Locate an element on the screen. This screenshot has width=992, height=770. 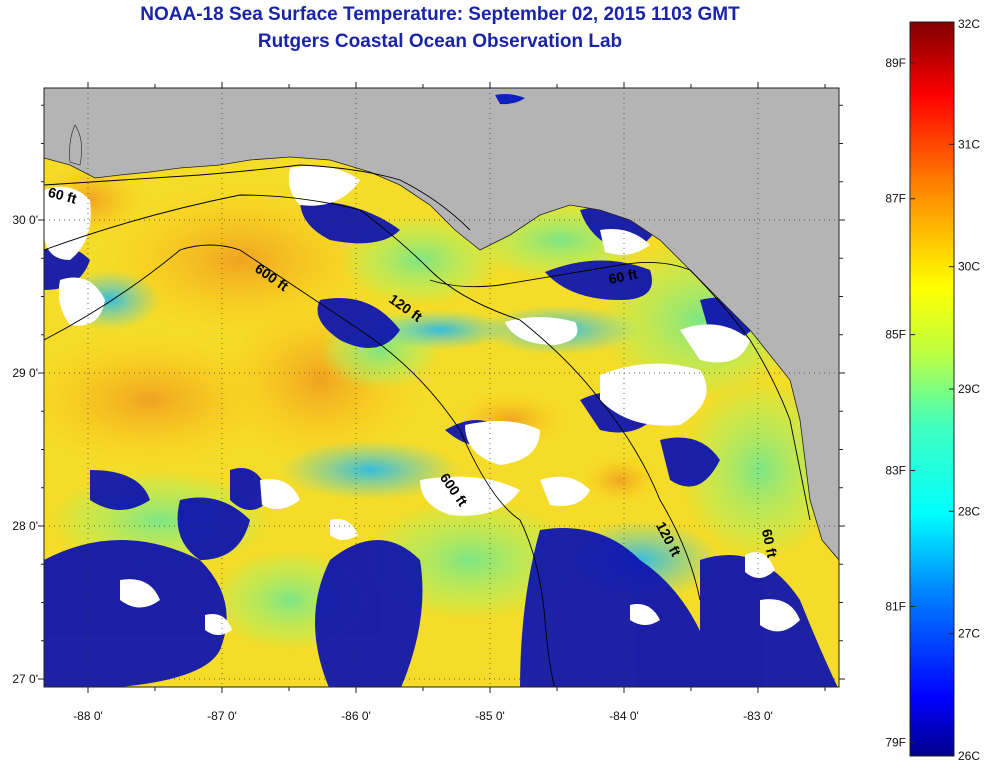
colorbar-c-label: 32C is located at coordinates (969, 24).